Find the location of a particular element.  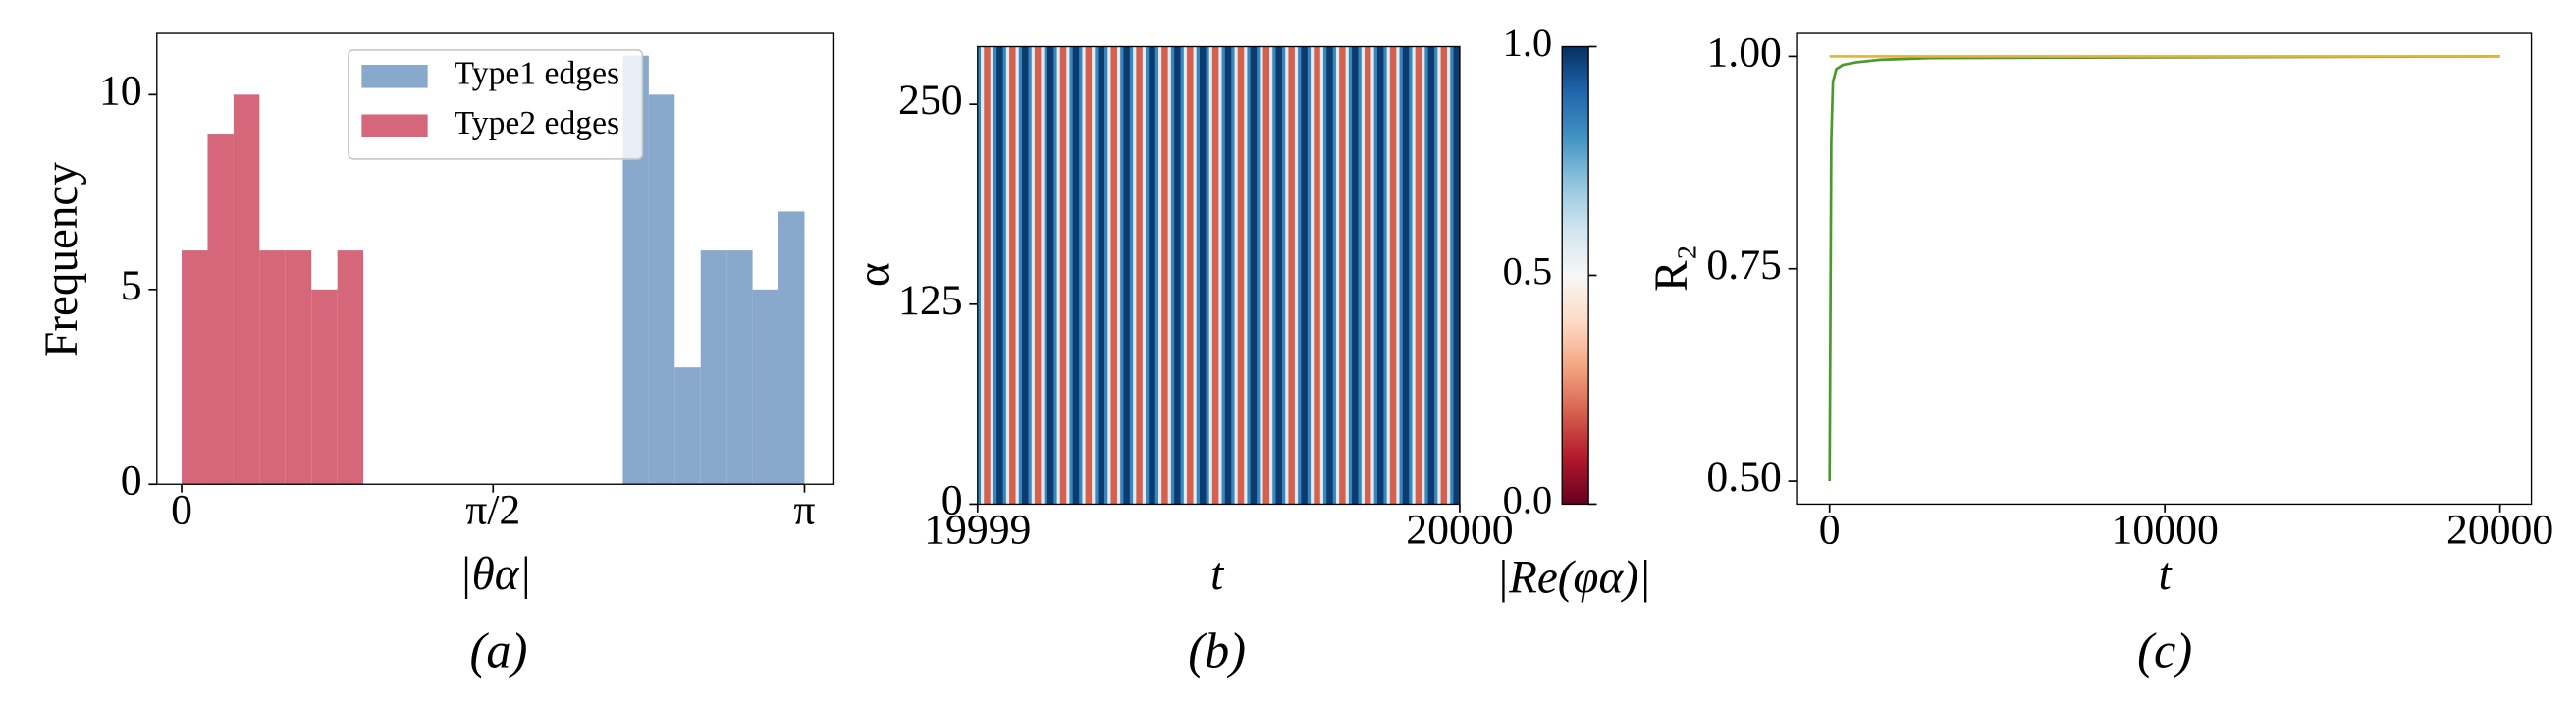

y-axis-label: R₂ is located at coordinates (1671, 268).